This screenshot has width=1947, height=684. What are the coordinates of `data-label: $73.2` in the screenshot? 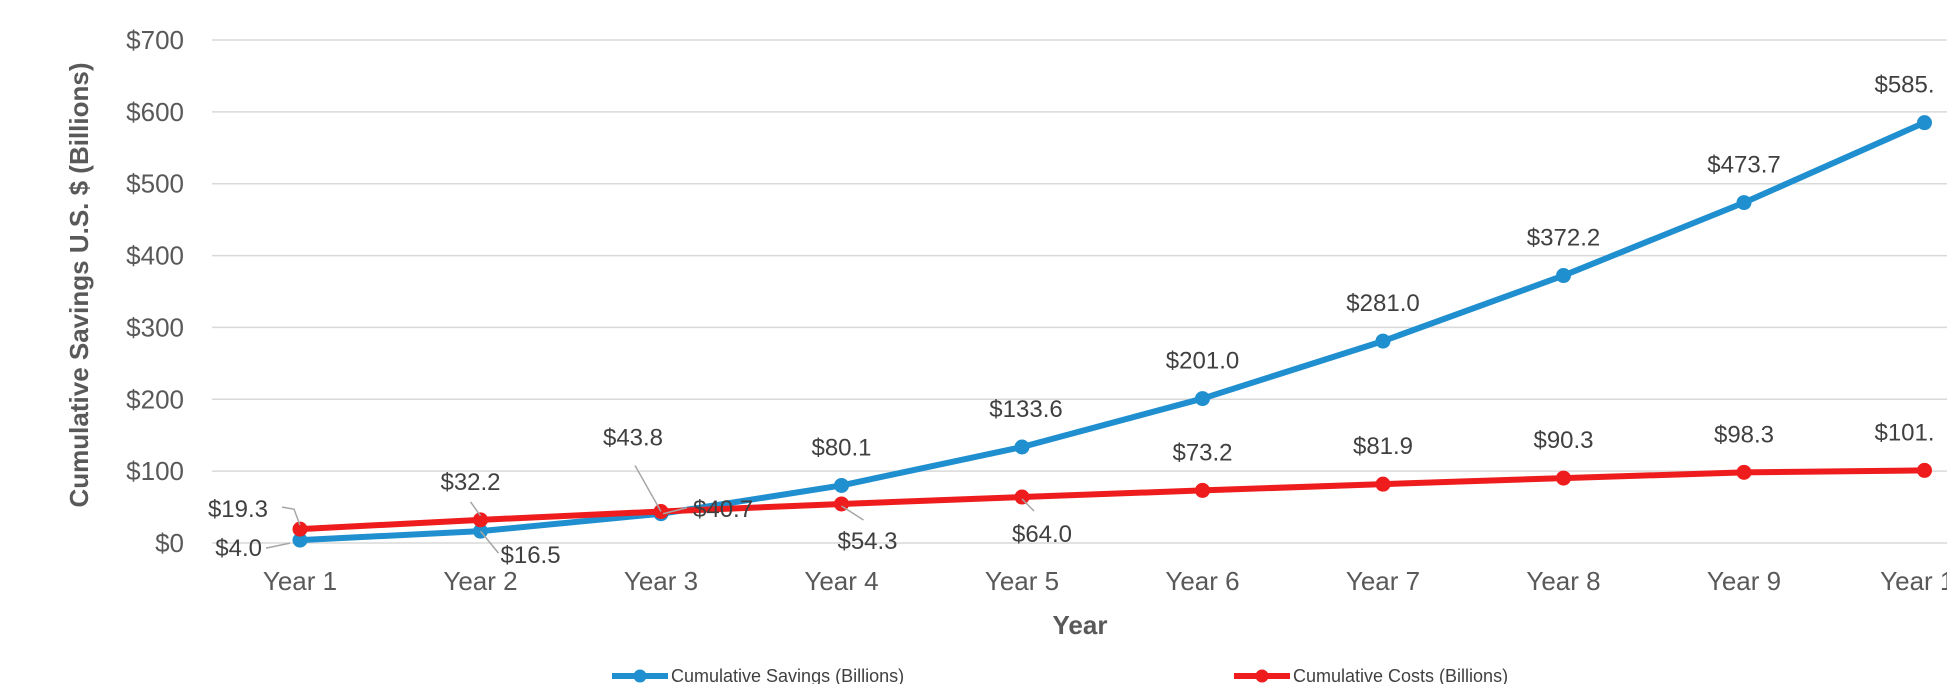 It's located at (1202, 452).